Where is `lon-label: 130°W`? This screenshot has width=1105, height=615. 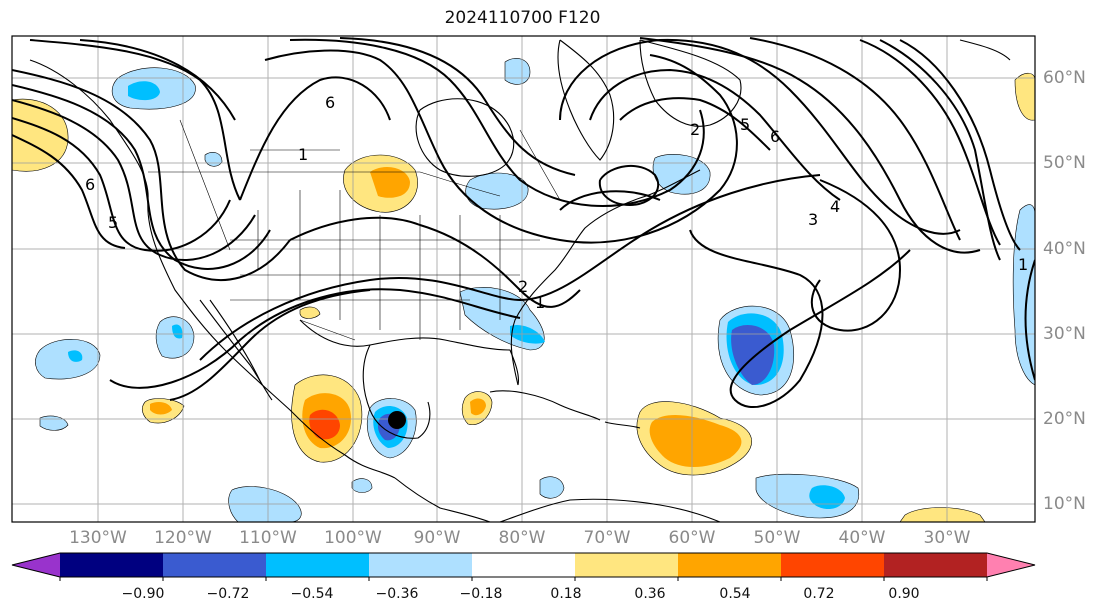
lon-label: 130°W is located at coordinates (98, 538).